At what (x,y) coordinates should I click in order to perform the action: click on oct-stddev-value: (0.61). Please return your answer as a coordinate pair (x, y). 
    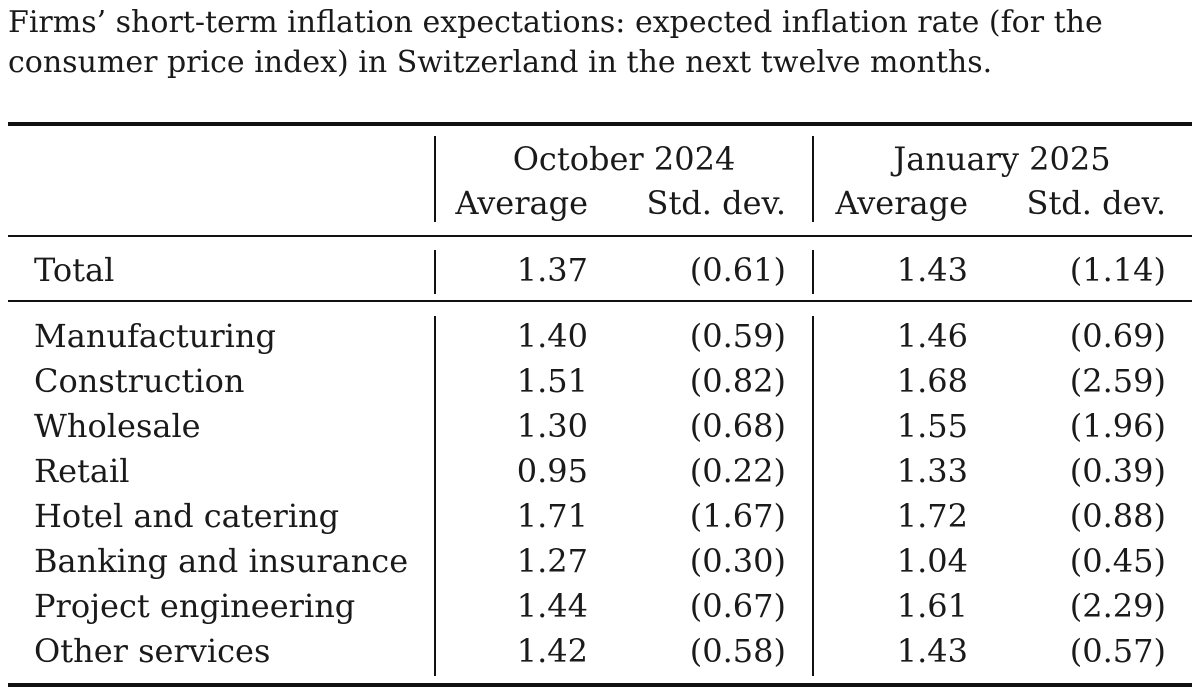
    Looking at the image, I should click on (737, 270).